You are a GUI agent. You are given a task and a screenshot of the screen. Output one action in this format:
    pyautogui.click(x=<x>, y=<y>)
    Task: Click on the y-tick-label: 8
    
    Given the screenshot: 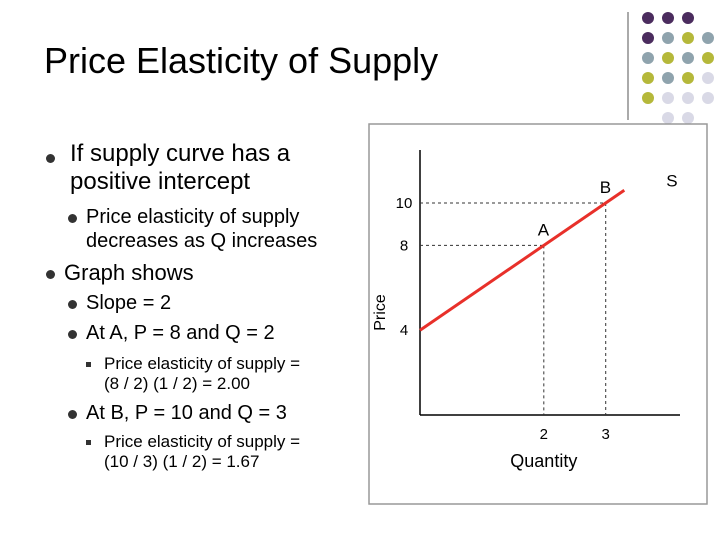 What is the action you would take?
    pyautogui.click(x=404, y=245)
    